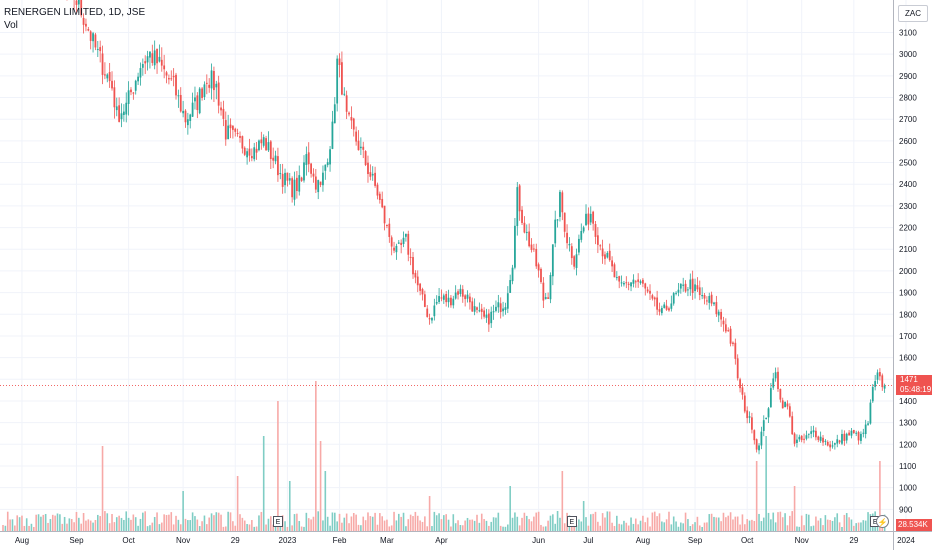  I want to click on currency-button: ZAC, so click(913, 13).